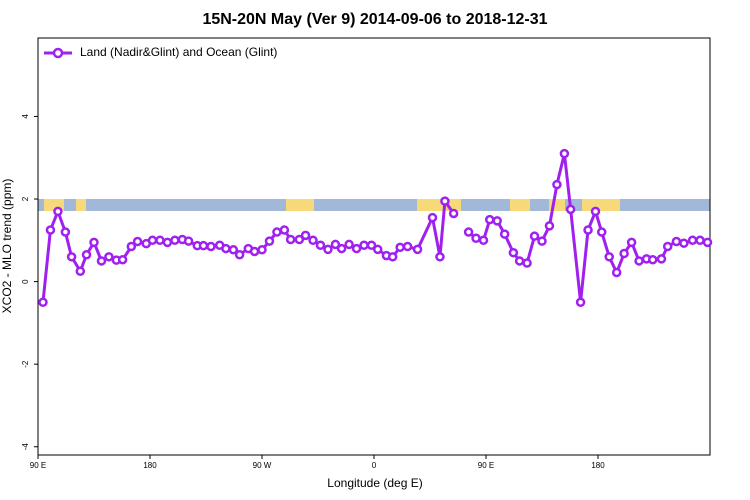 The height and width of the screenshot is (500, 750). I want to click on y-tick-label: 0, so click(25, 281).